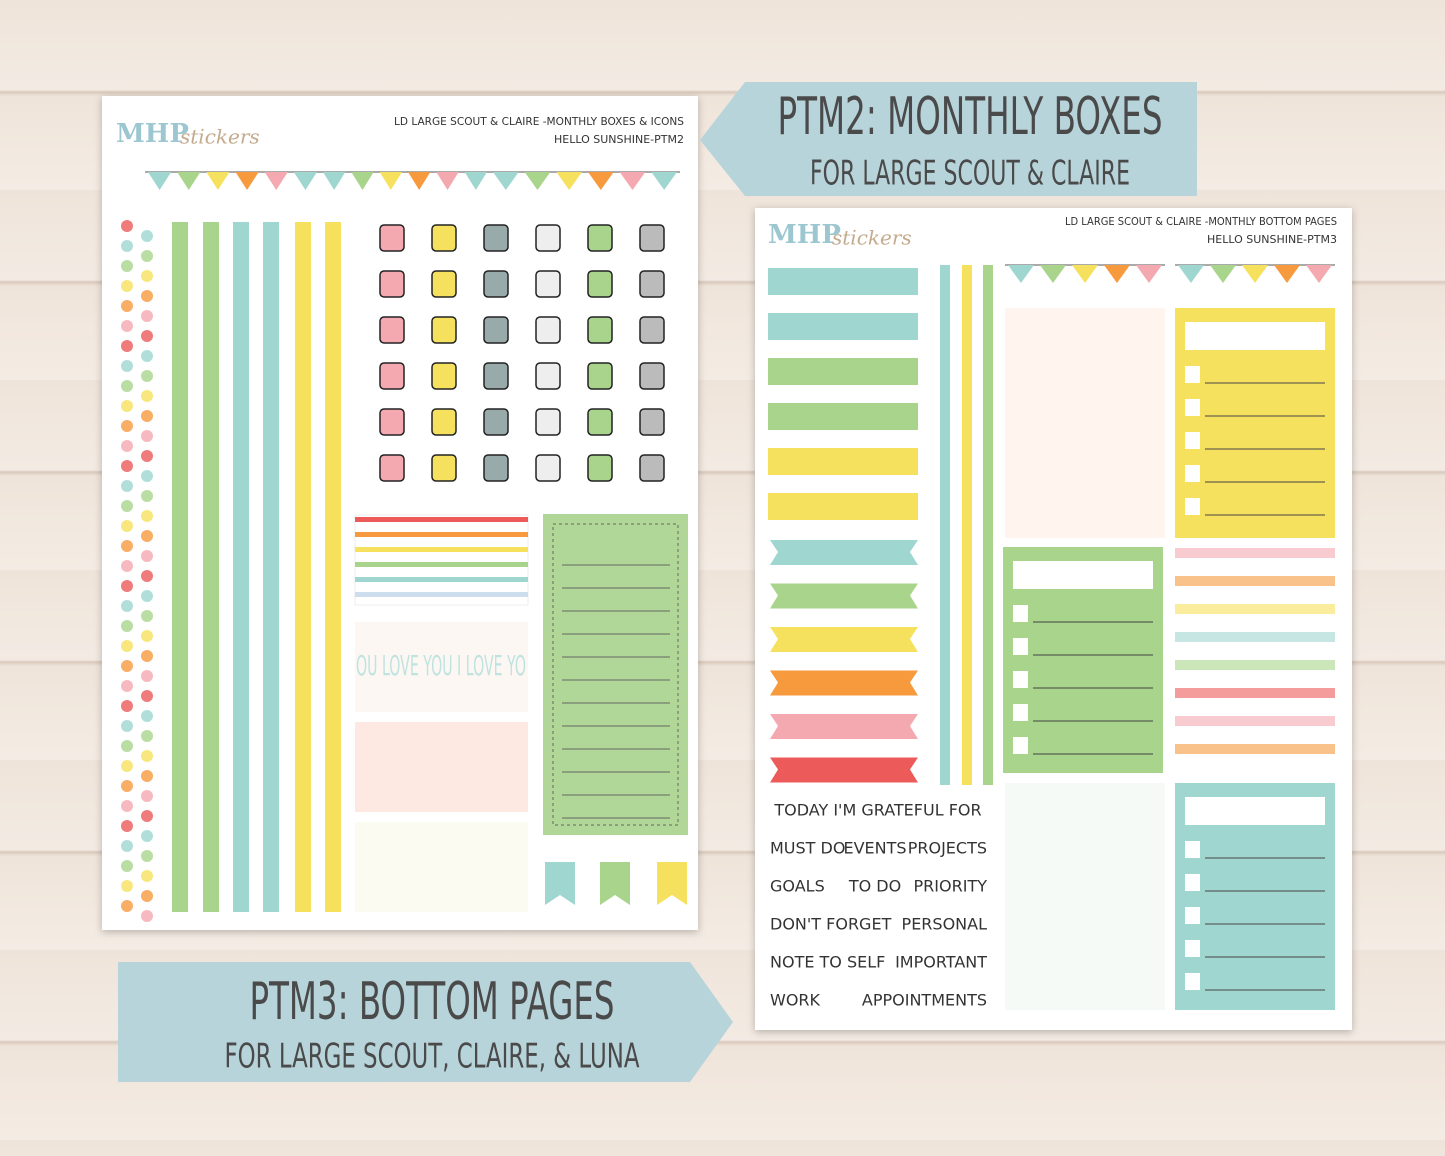 The image size is (1445, 1156). I want to click on word-sticker: TO DO, so click(874, 886).